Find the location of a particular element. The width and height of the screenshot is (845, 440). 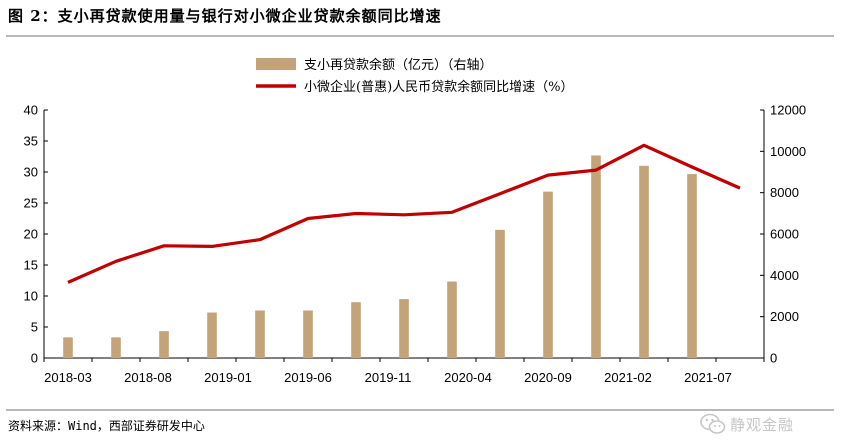

figure-title: 图 2：支小再贷款使用量与银行对小微企业贷款余额同比增速 is located at coordinates (225, 16).